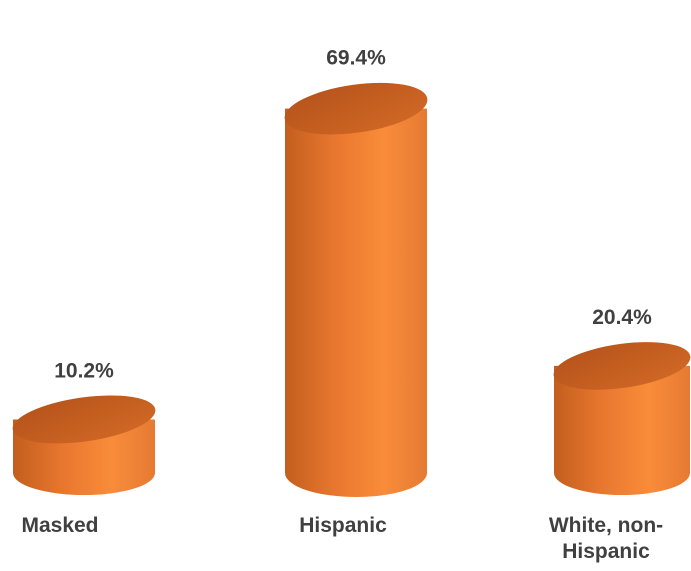 Image resolution: width=691 pixels, height=571 pixels. What do you see at coordinates (356, 108) in the screenshot?
I see `bar-top-hispanic` at bounding box center [356, 108].